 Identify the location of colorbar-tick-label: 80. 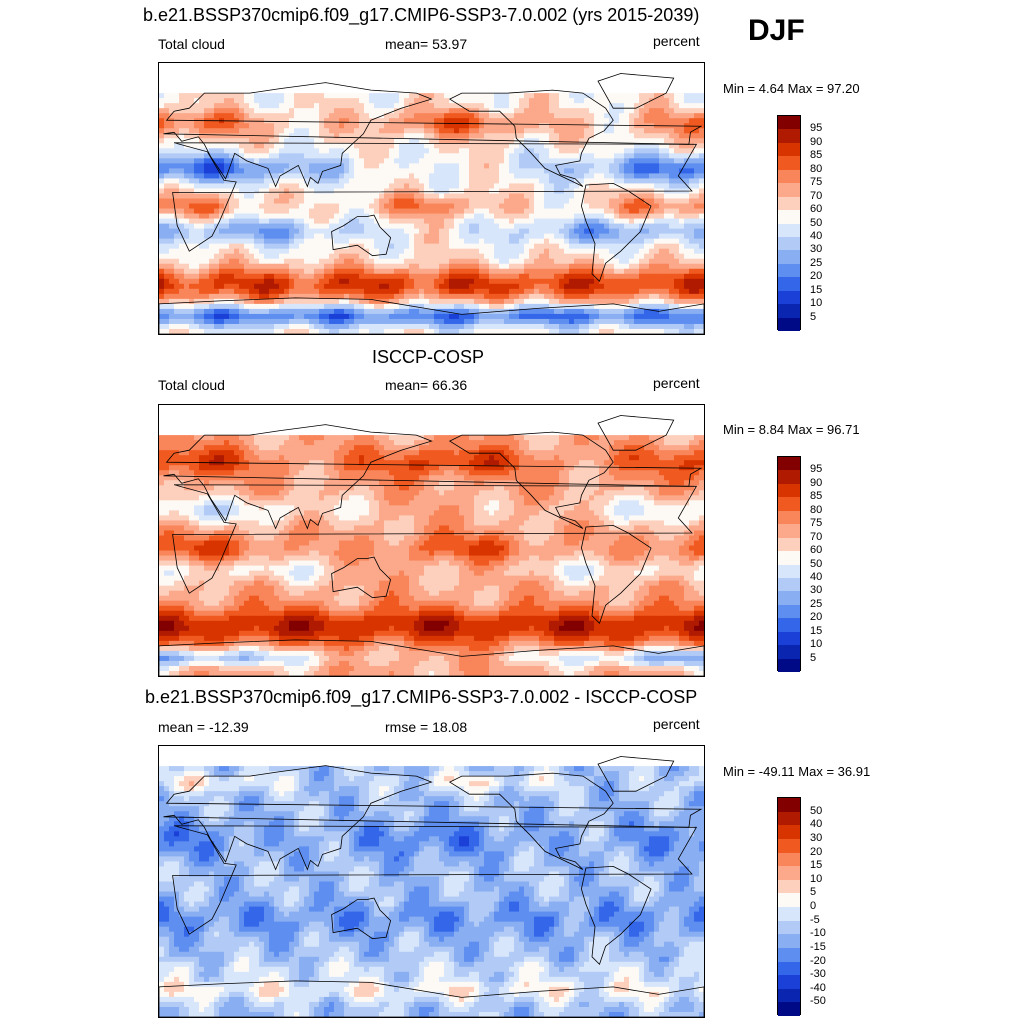
(816, 509).